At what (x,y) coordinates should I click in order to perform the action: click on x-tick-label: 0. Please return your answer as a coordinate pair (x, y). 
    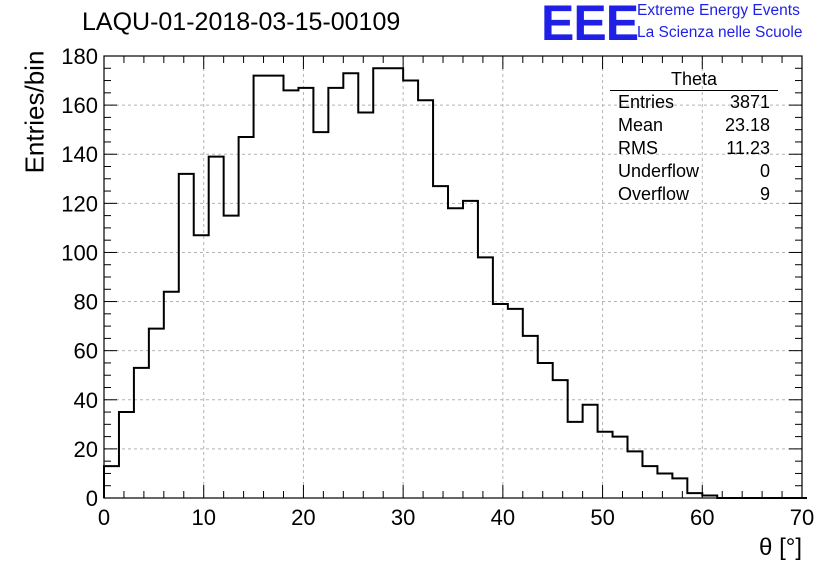
    Looking at the image, I should click on (104, 517).